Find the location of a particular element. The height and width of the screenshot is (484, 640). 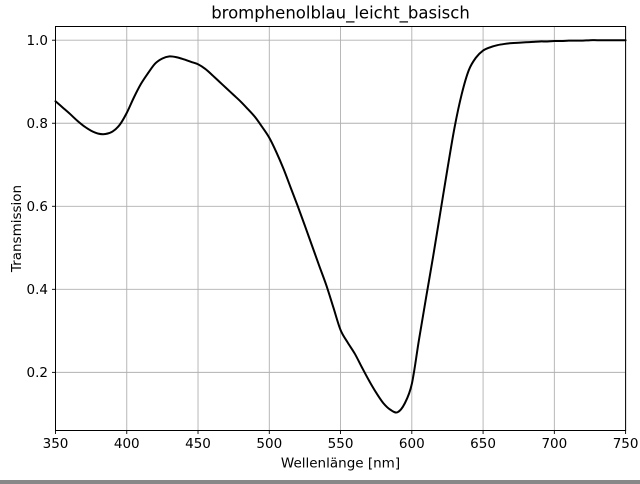

x-axis-label: Wellenlänge [nm] is located at coordinates (340, 464).